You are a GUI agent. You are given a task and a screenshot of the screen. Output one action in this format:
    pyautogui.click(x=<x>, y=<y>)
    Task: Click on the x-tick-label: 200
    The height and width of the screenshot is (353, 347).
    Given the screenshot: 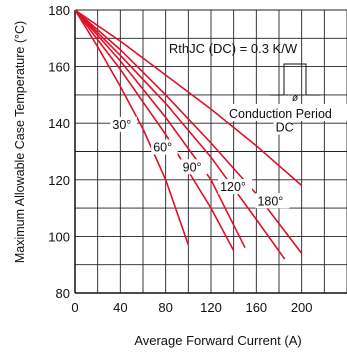 What is the action you would take?
    pyautogui.click(x=302, y=307)
    